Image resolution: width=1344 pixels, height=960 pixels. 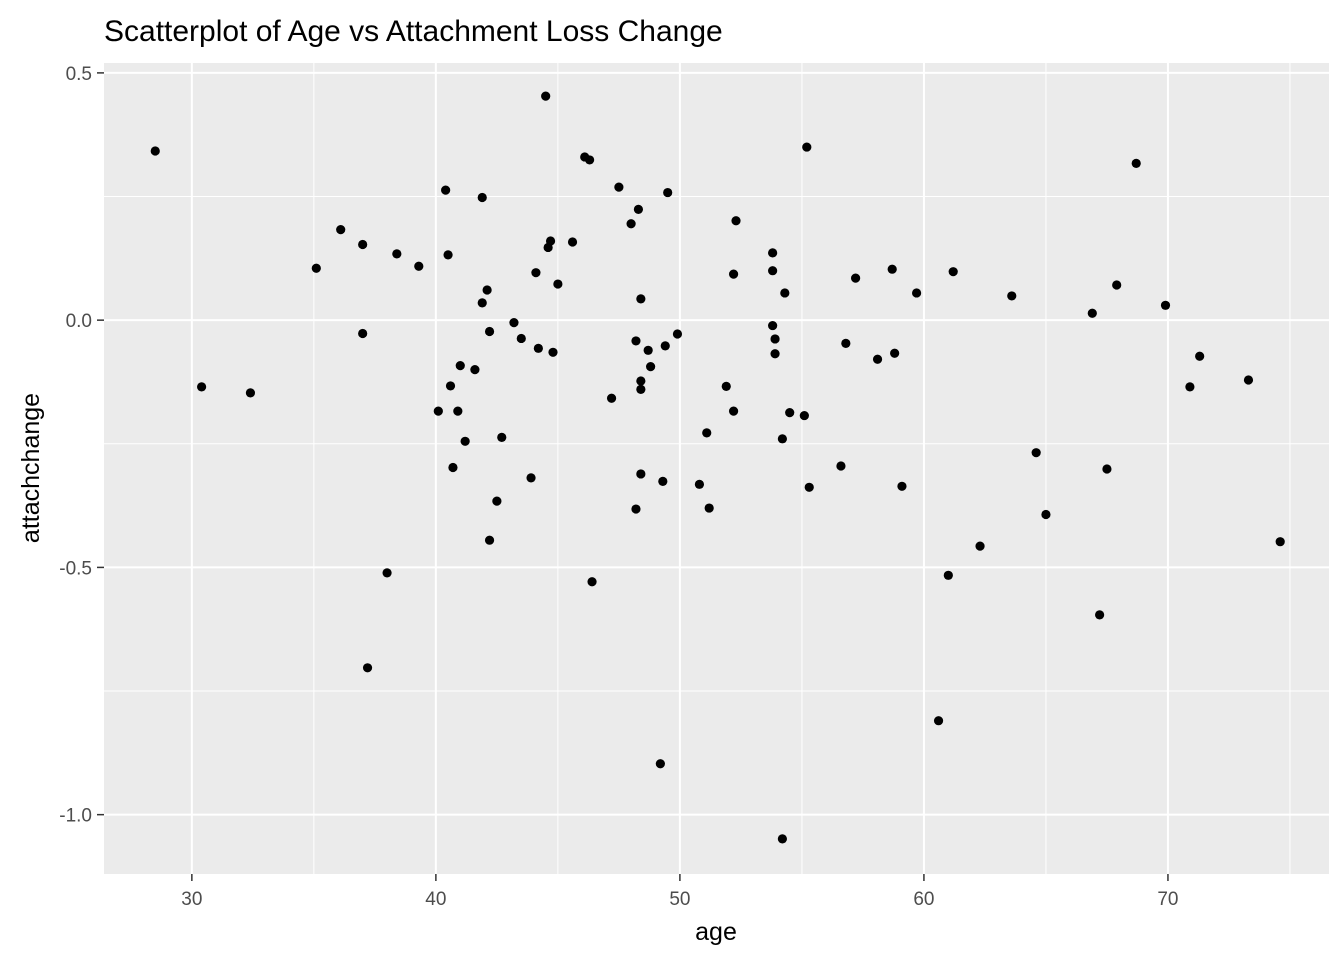 I want to click on x-tick-label: 30, so click(x=191, y=899).